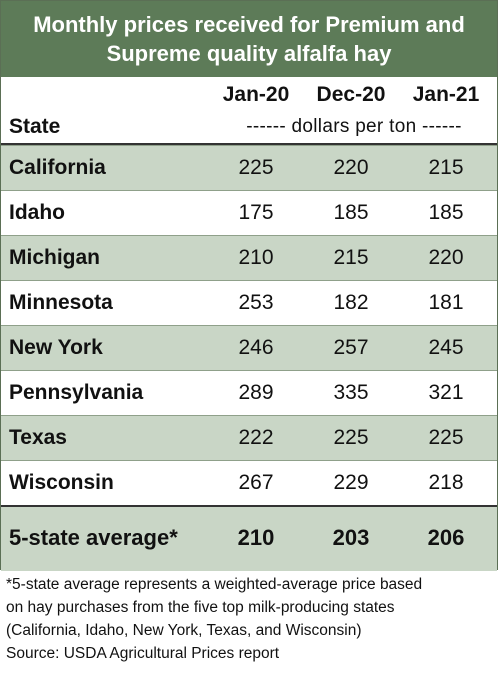 The width and height of the screenshot is (500, 674). What do you see at coordinates (56, 347) in the screenshot?
I see `state-name: New York` at bounding box center [56, 347].